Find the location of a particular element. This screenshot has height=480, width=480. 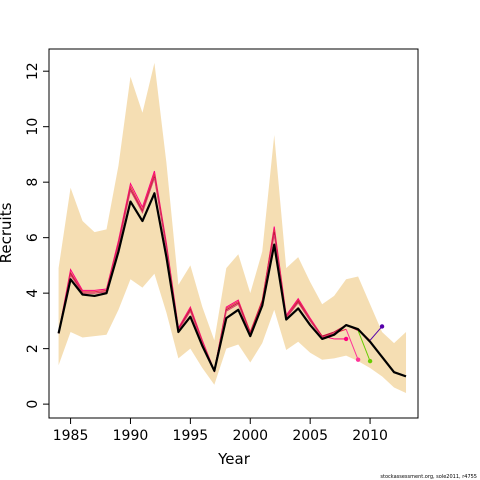

y-tick-label: 0 is located at coordinates (33, 404).